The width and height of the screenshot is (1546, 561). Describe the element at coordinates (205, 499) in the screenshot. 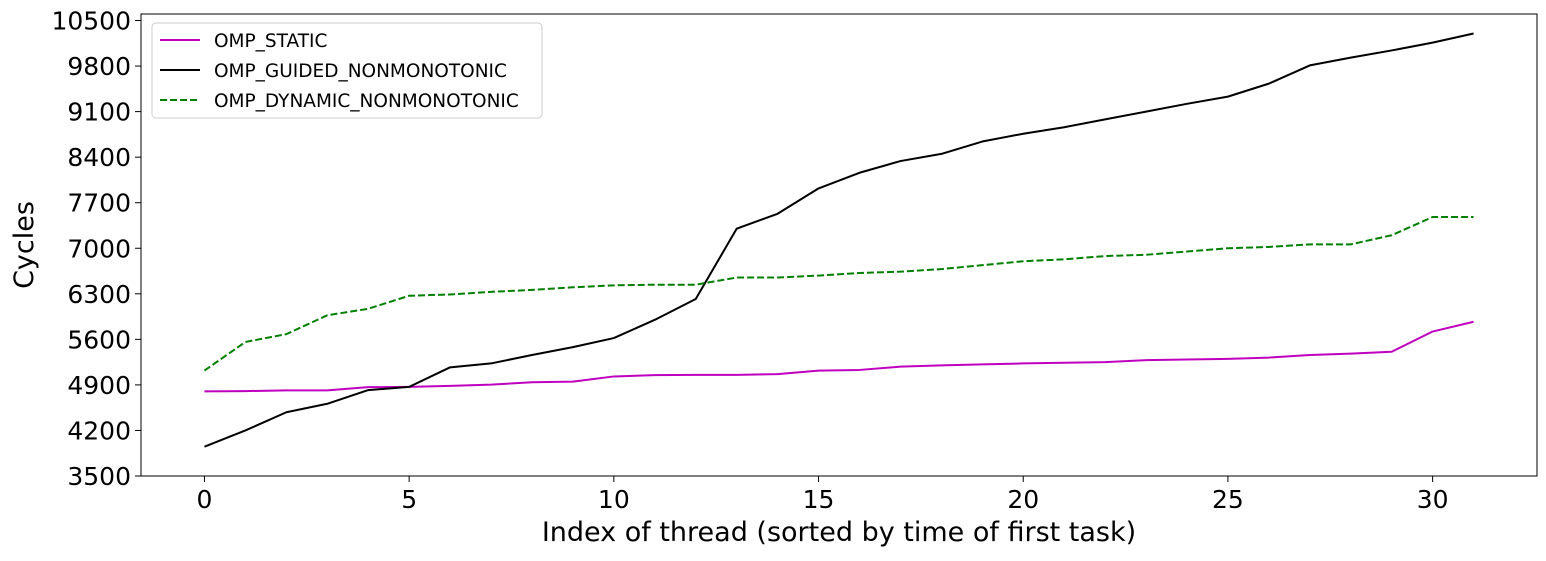

I see `x-tick-label: 0` at that location.